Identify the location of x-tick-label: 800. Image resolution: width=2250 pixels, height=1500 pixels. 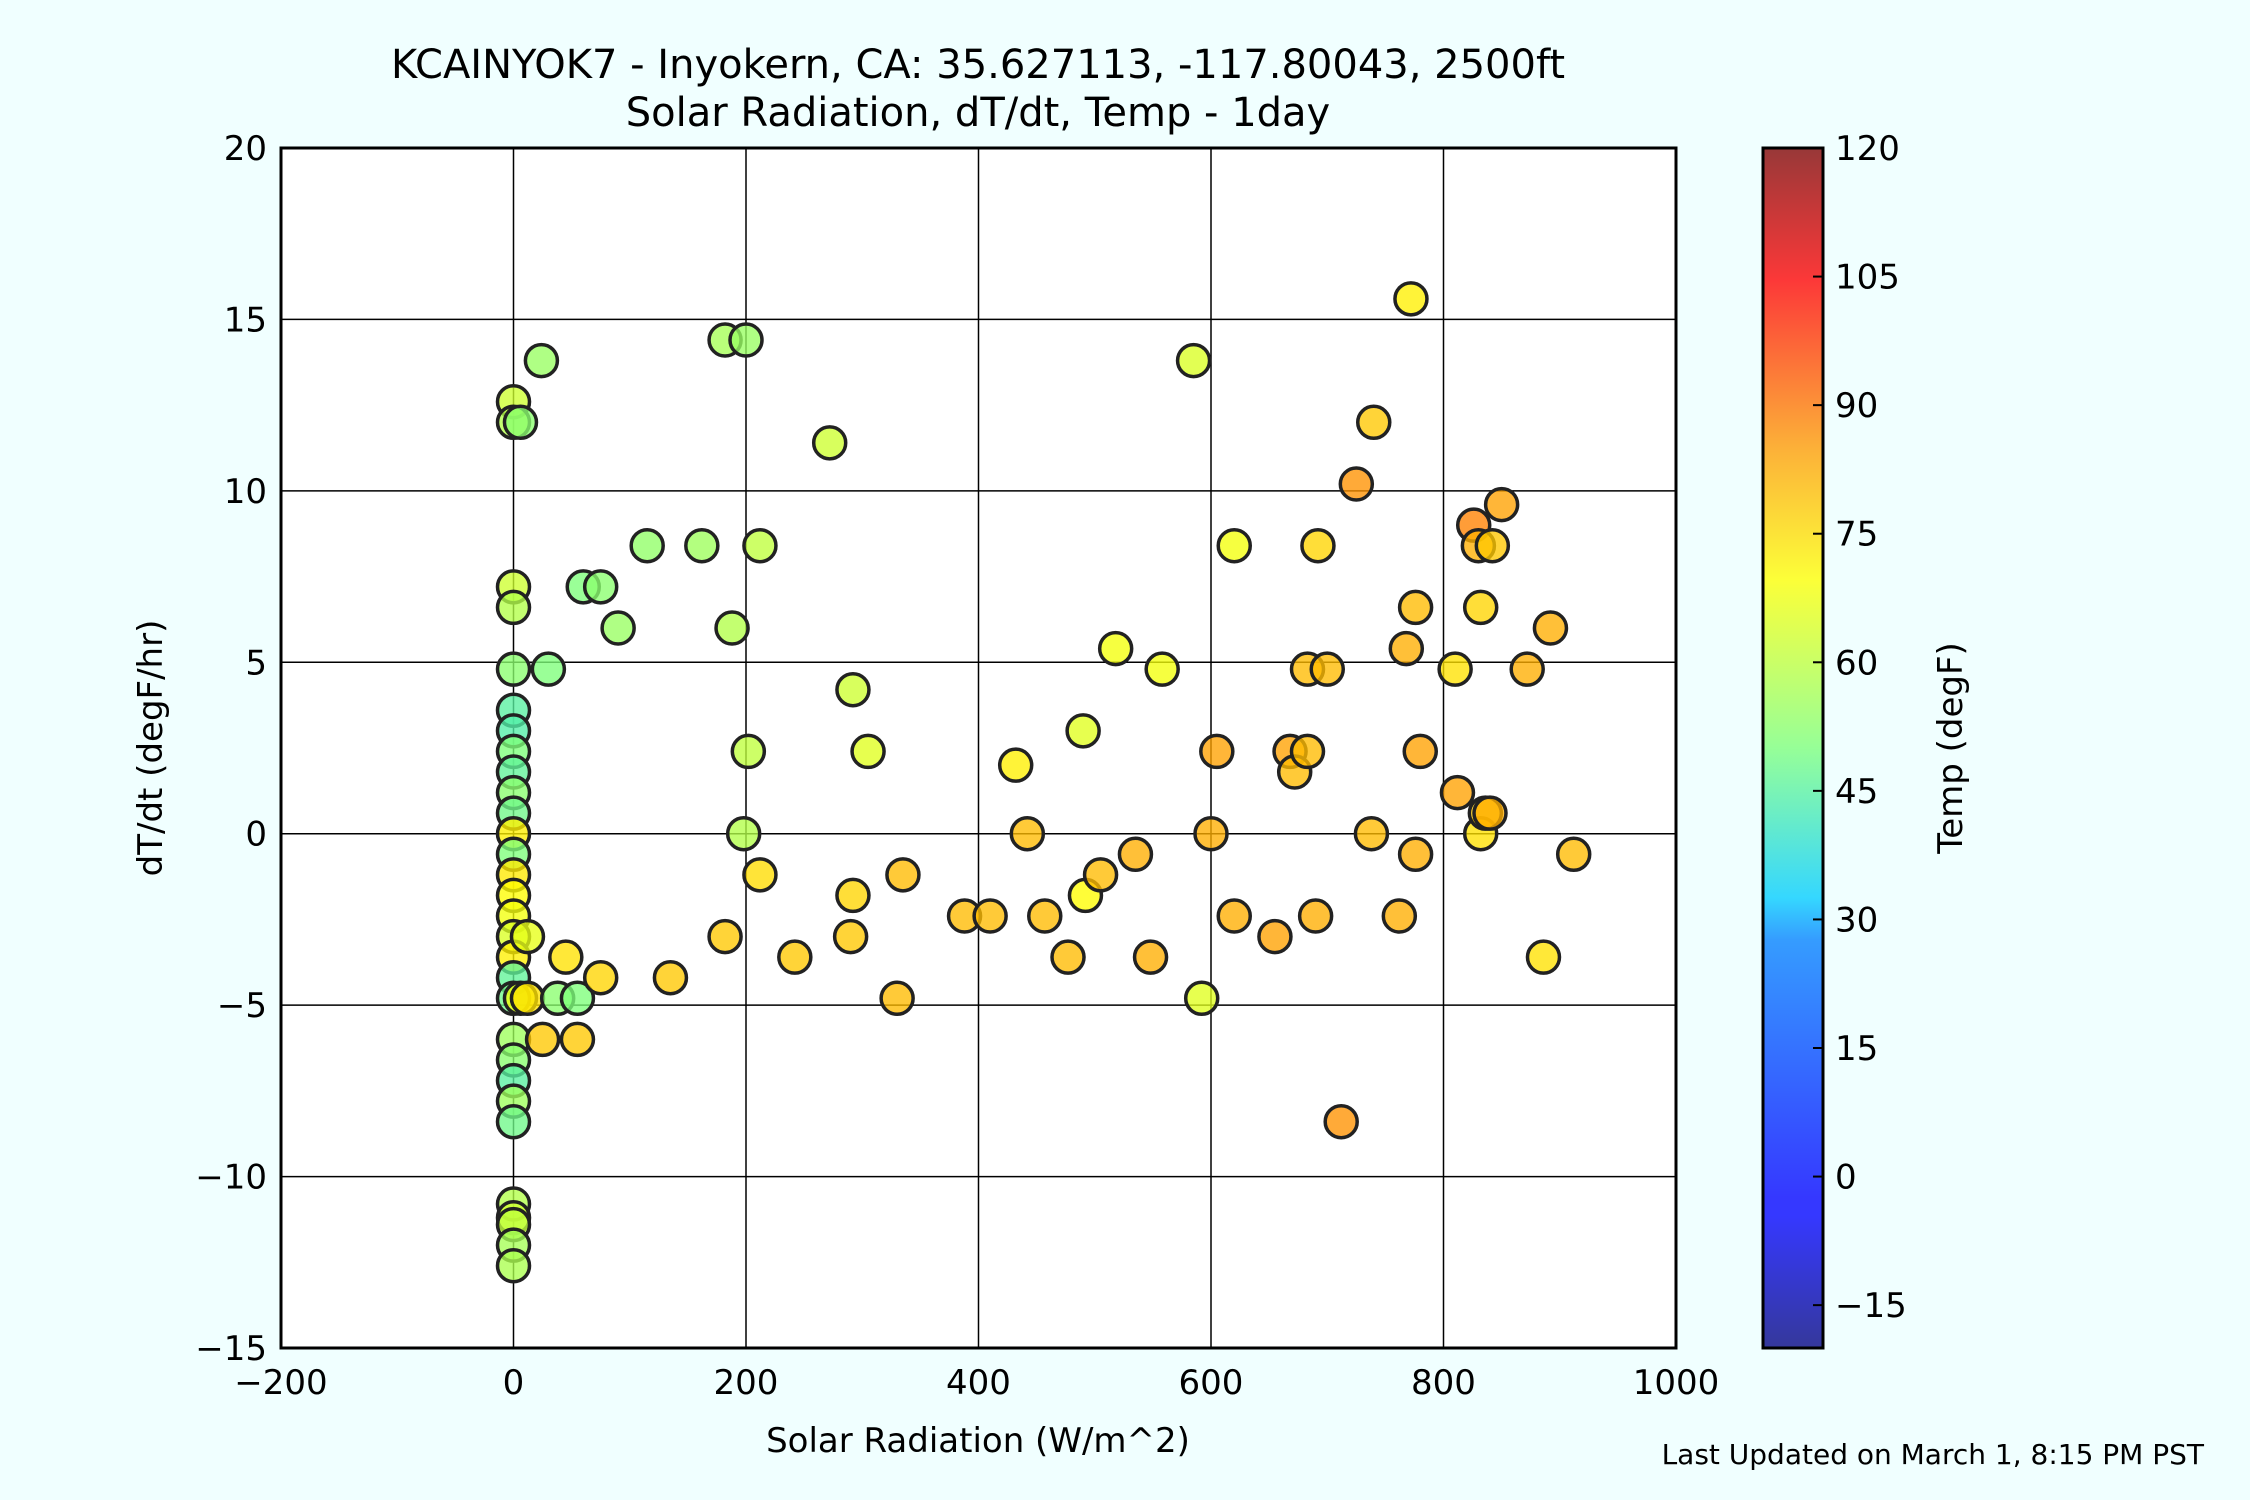
(1443, 1383).